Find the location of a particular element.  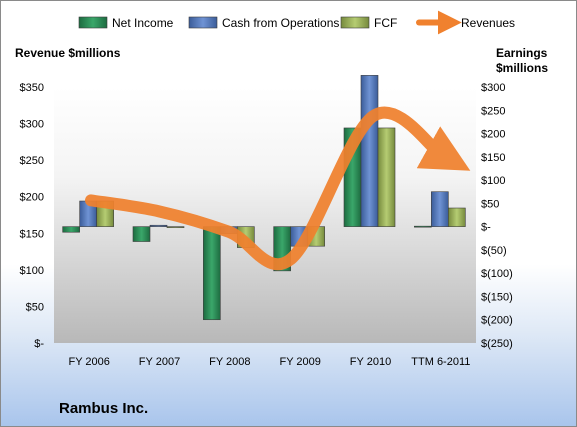

right-tick-label: $100 is located at coordinates (493, 181).